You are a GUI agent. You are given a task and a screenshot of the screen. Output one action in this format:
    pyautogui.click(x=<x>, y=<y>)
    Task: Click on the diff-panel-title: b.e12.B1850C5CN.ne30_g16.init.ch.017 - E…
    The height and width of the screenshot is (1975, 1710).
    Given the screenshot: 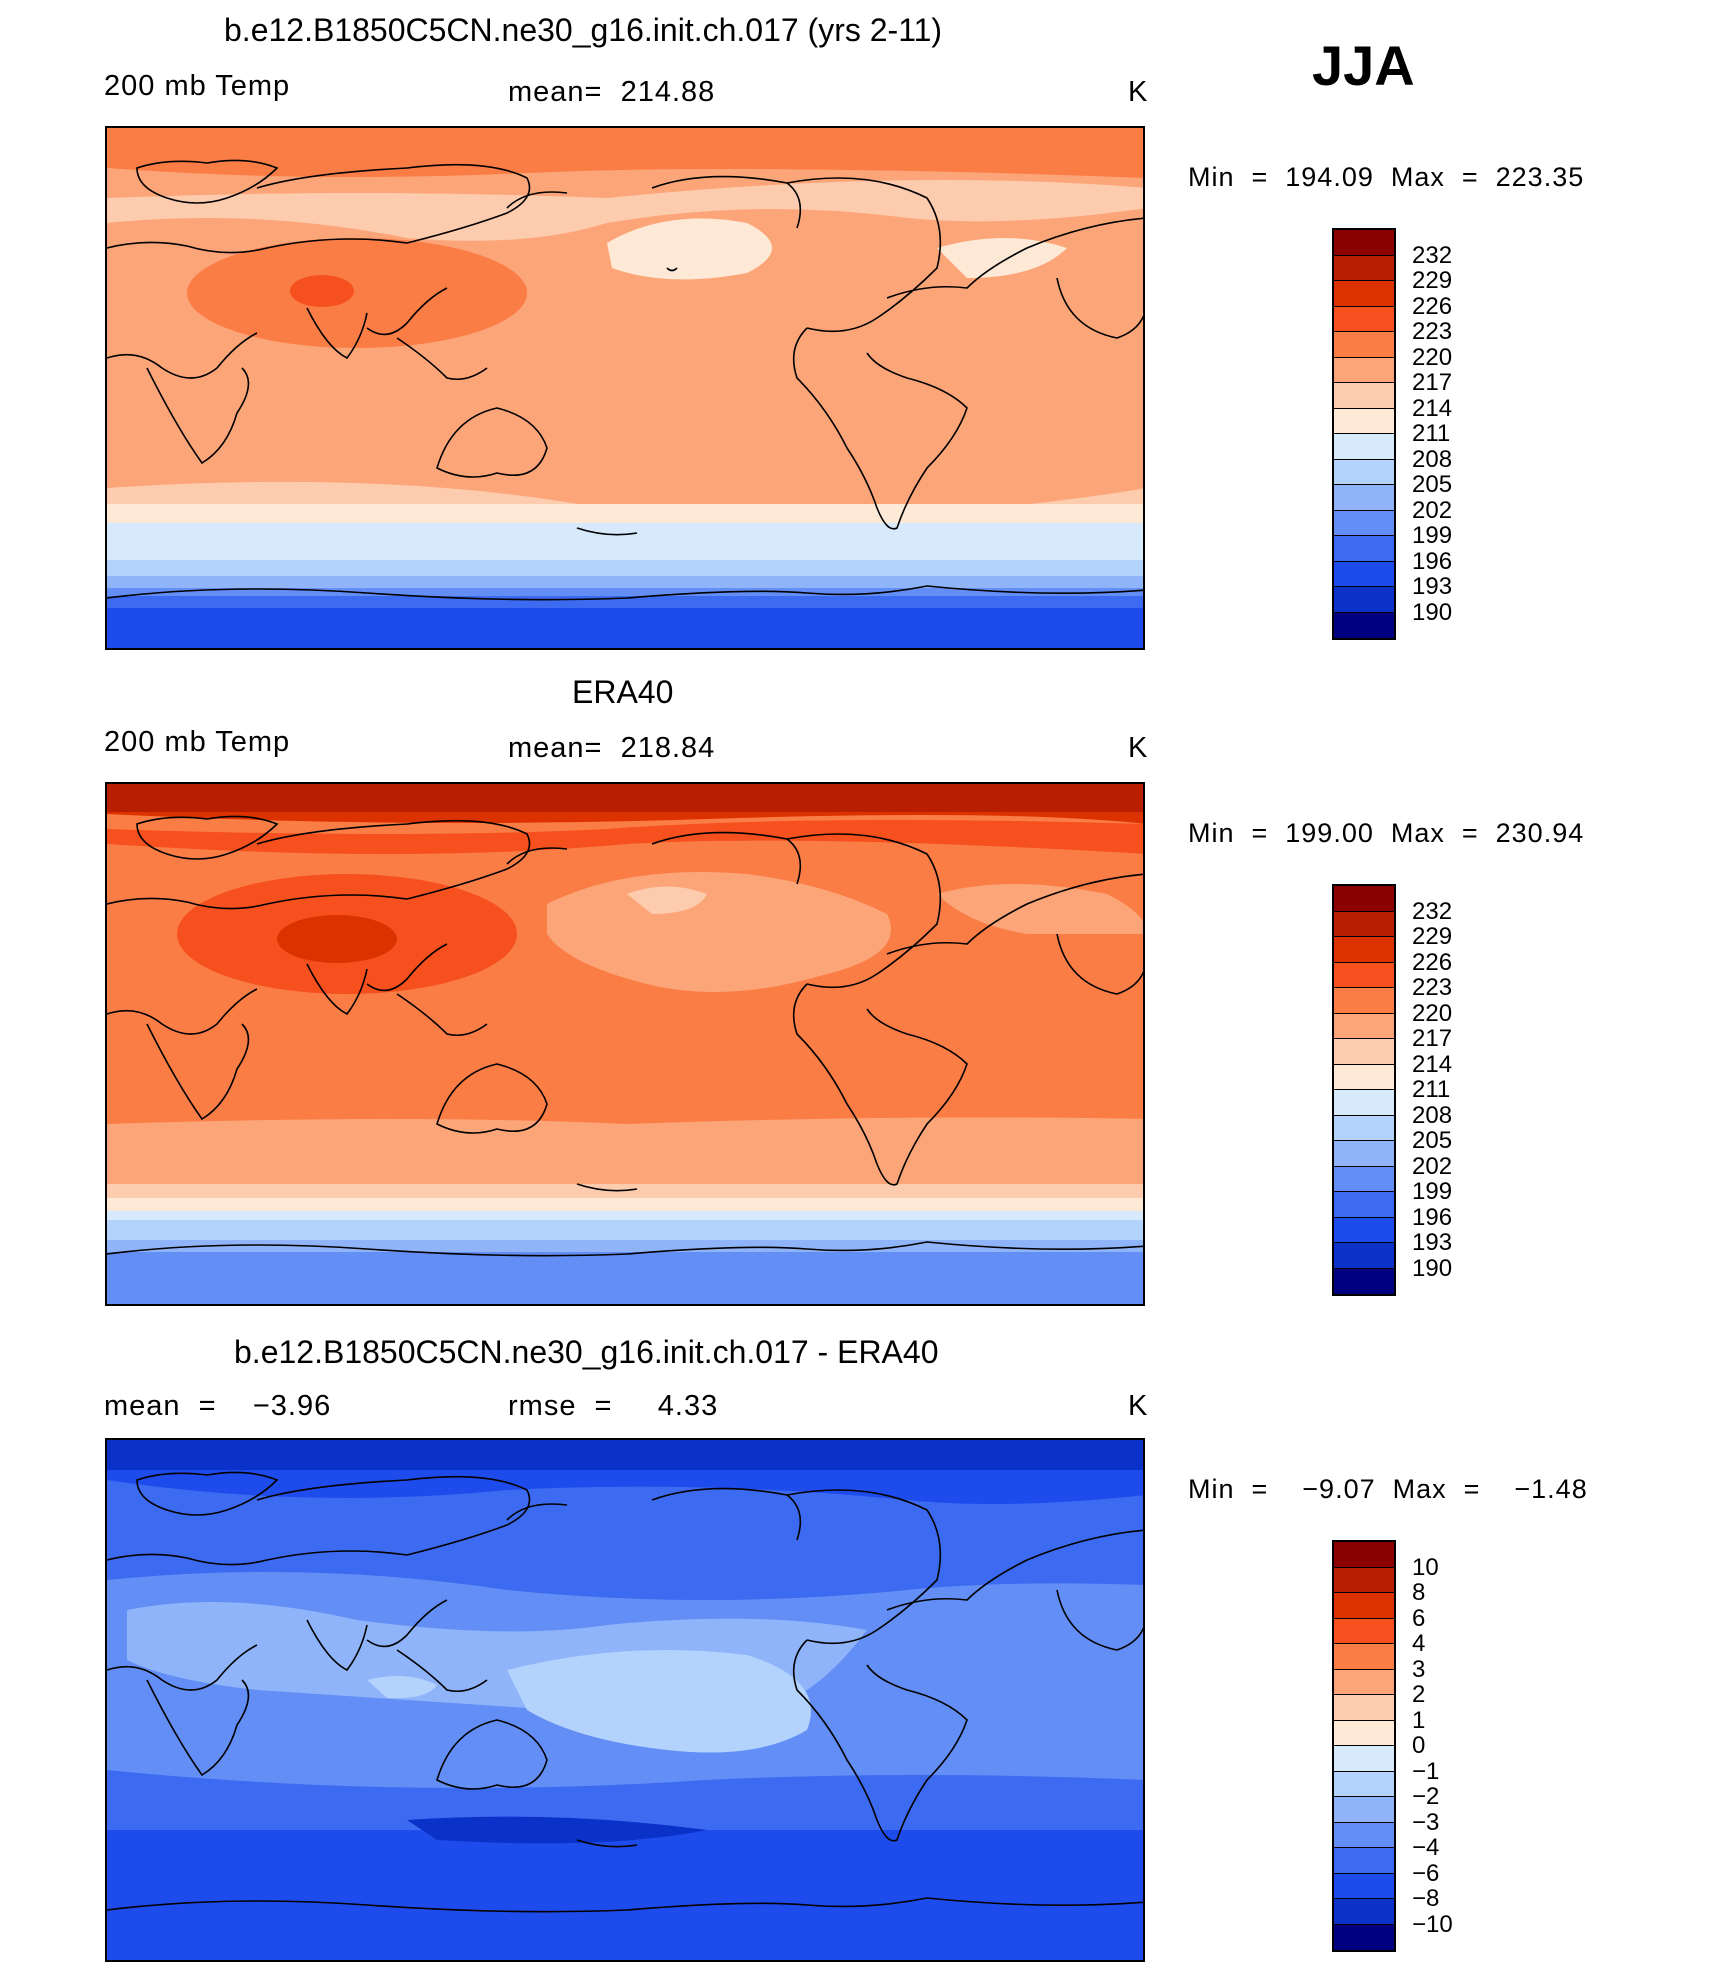 What is the action you would take?
    pyautogui.click(x=586, y=1352)
    